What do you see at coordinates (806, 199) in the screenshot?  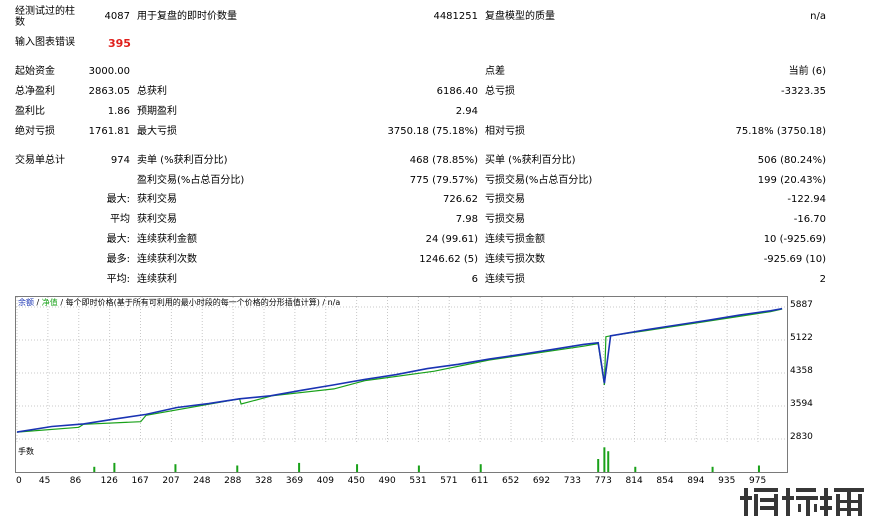 I see `value-largest-loss-trade: -122.94` at bounding box center [806, 199].